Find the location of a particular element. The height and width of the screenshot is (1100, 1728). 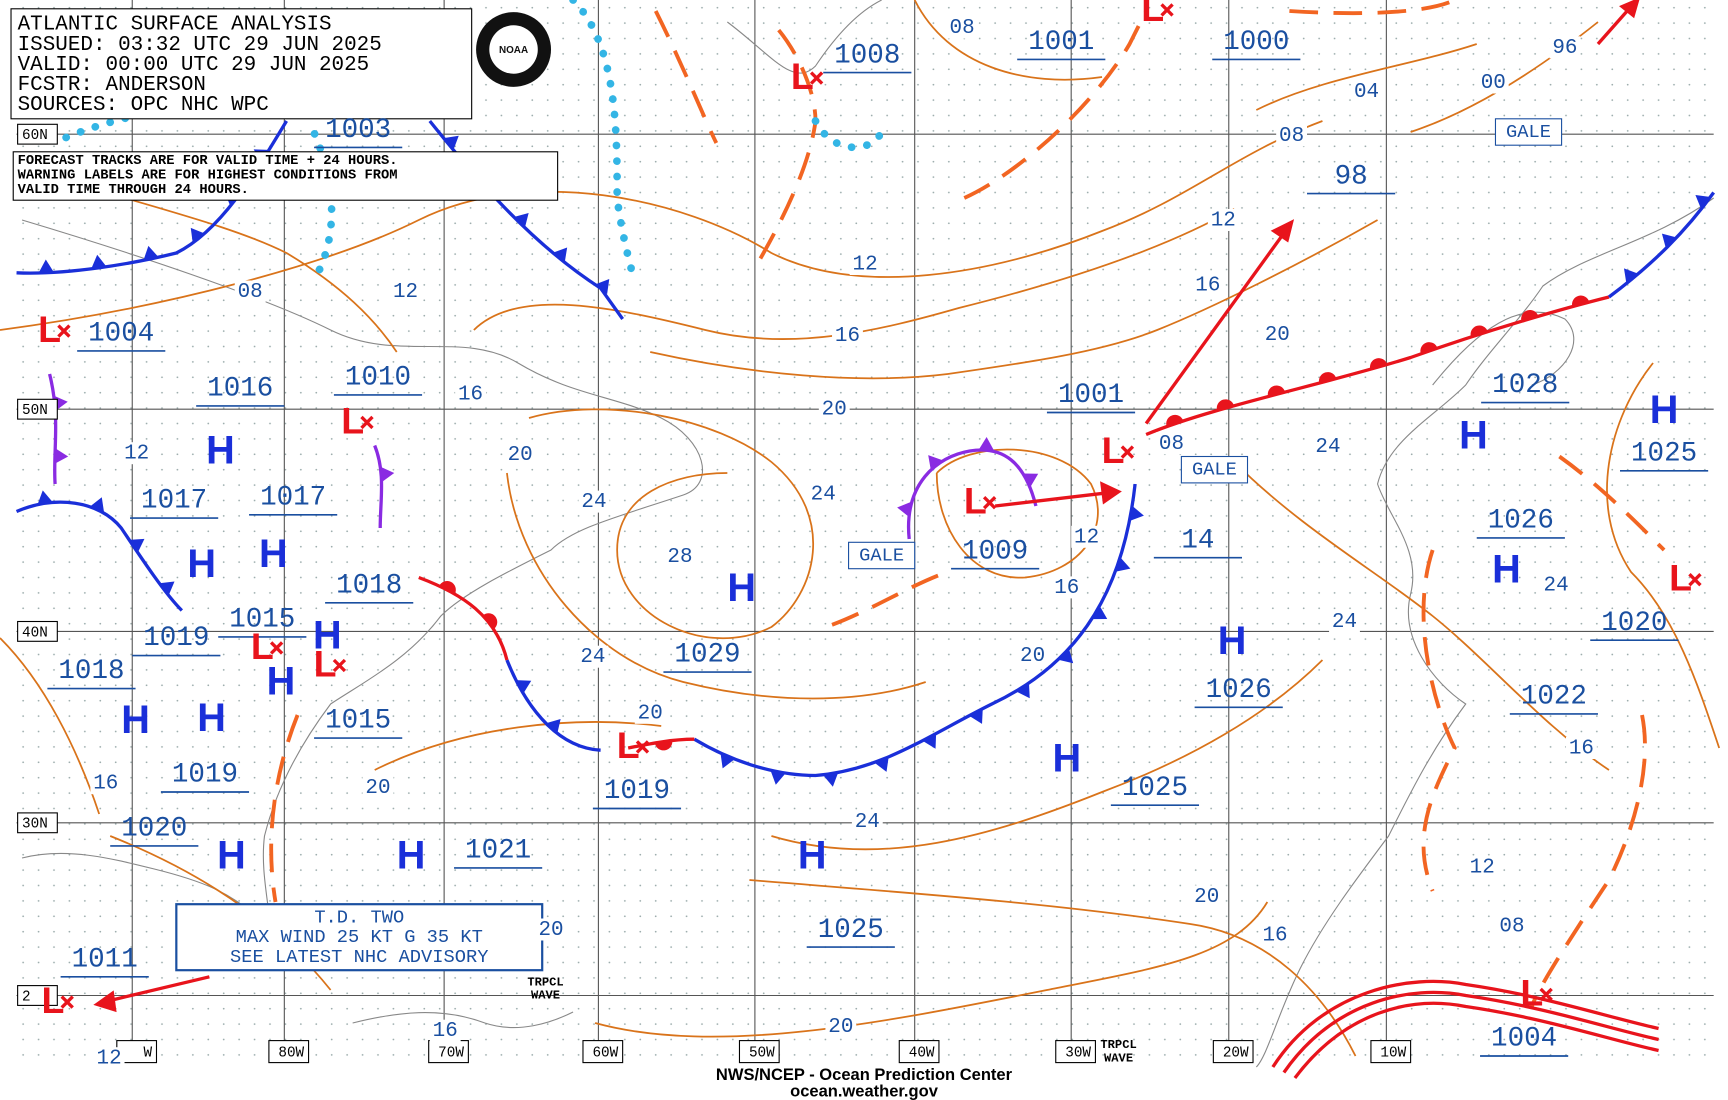

isobar-label: 12 is located at coordinates (1482, 867).